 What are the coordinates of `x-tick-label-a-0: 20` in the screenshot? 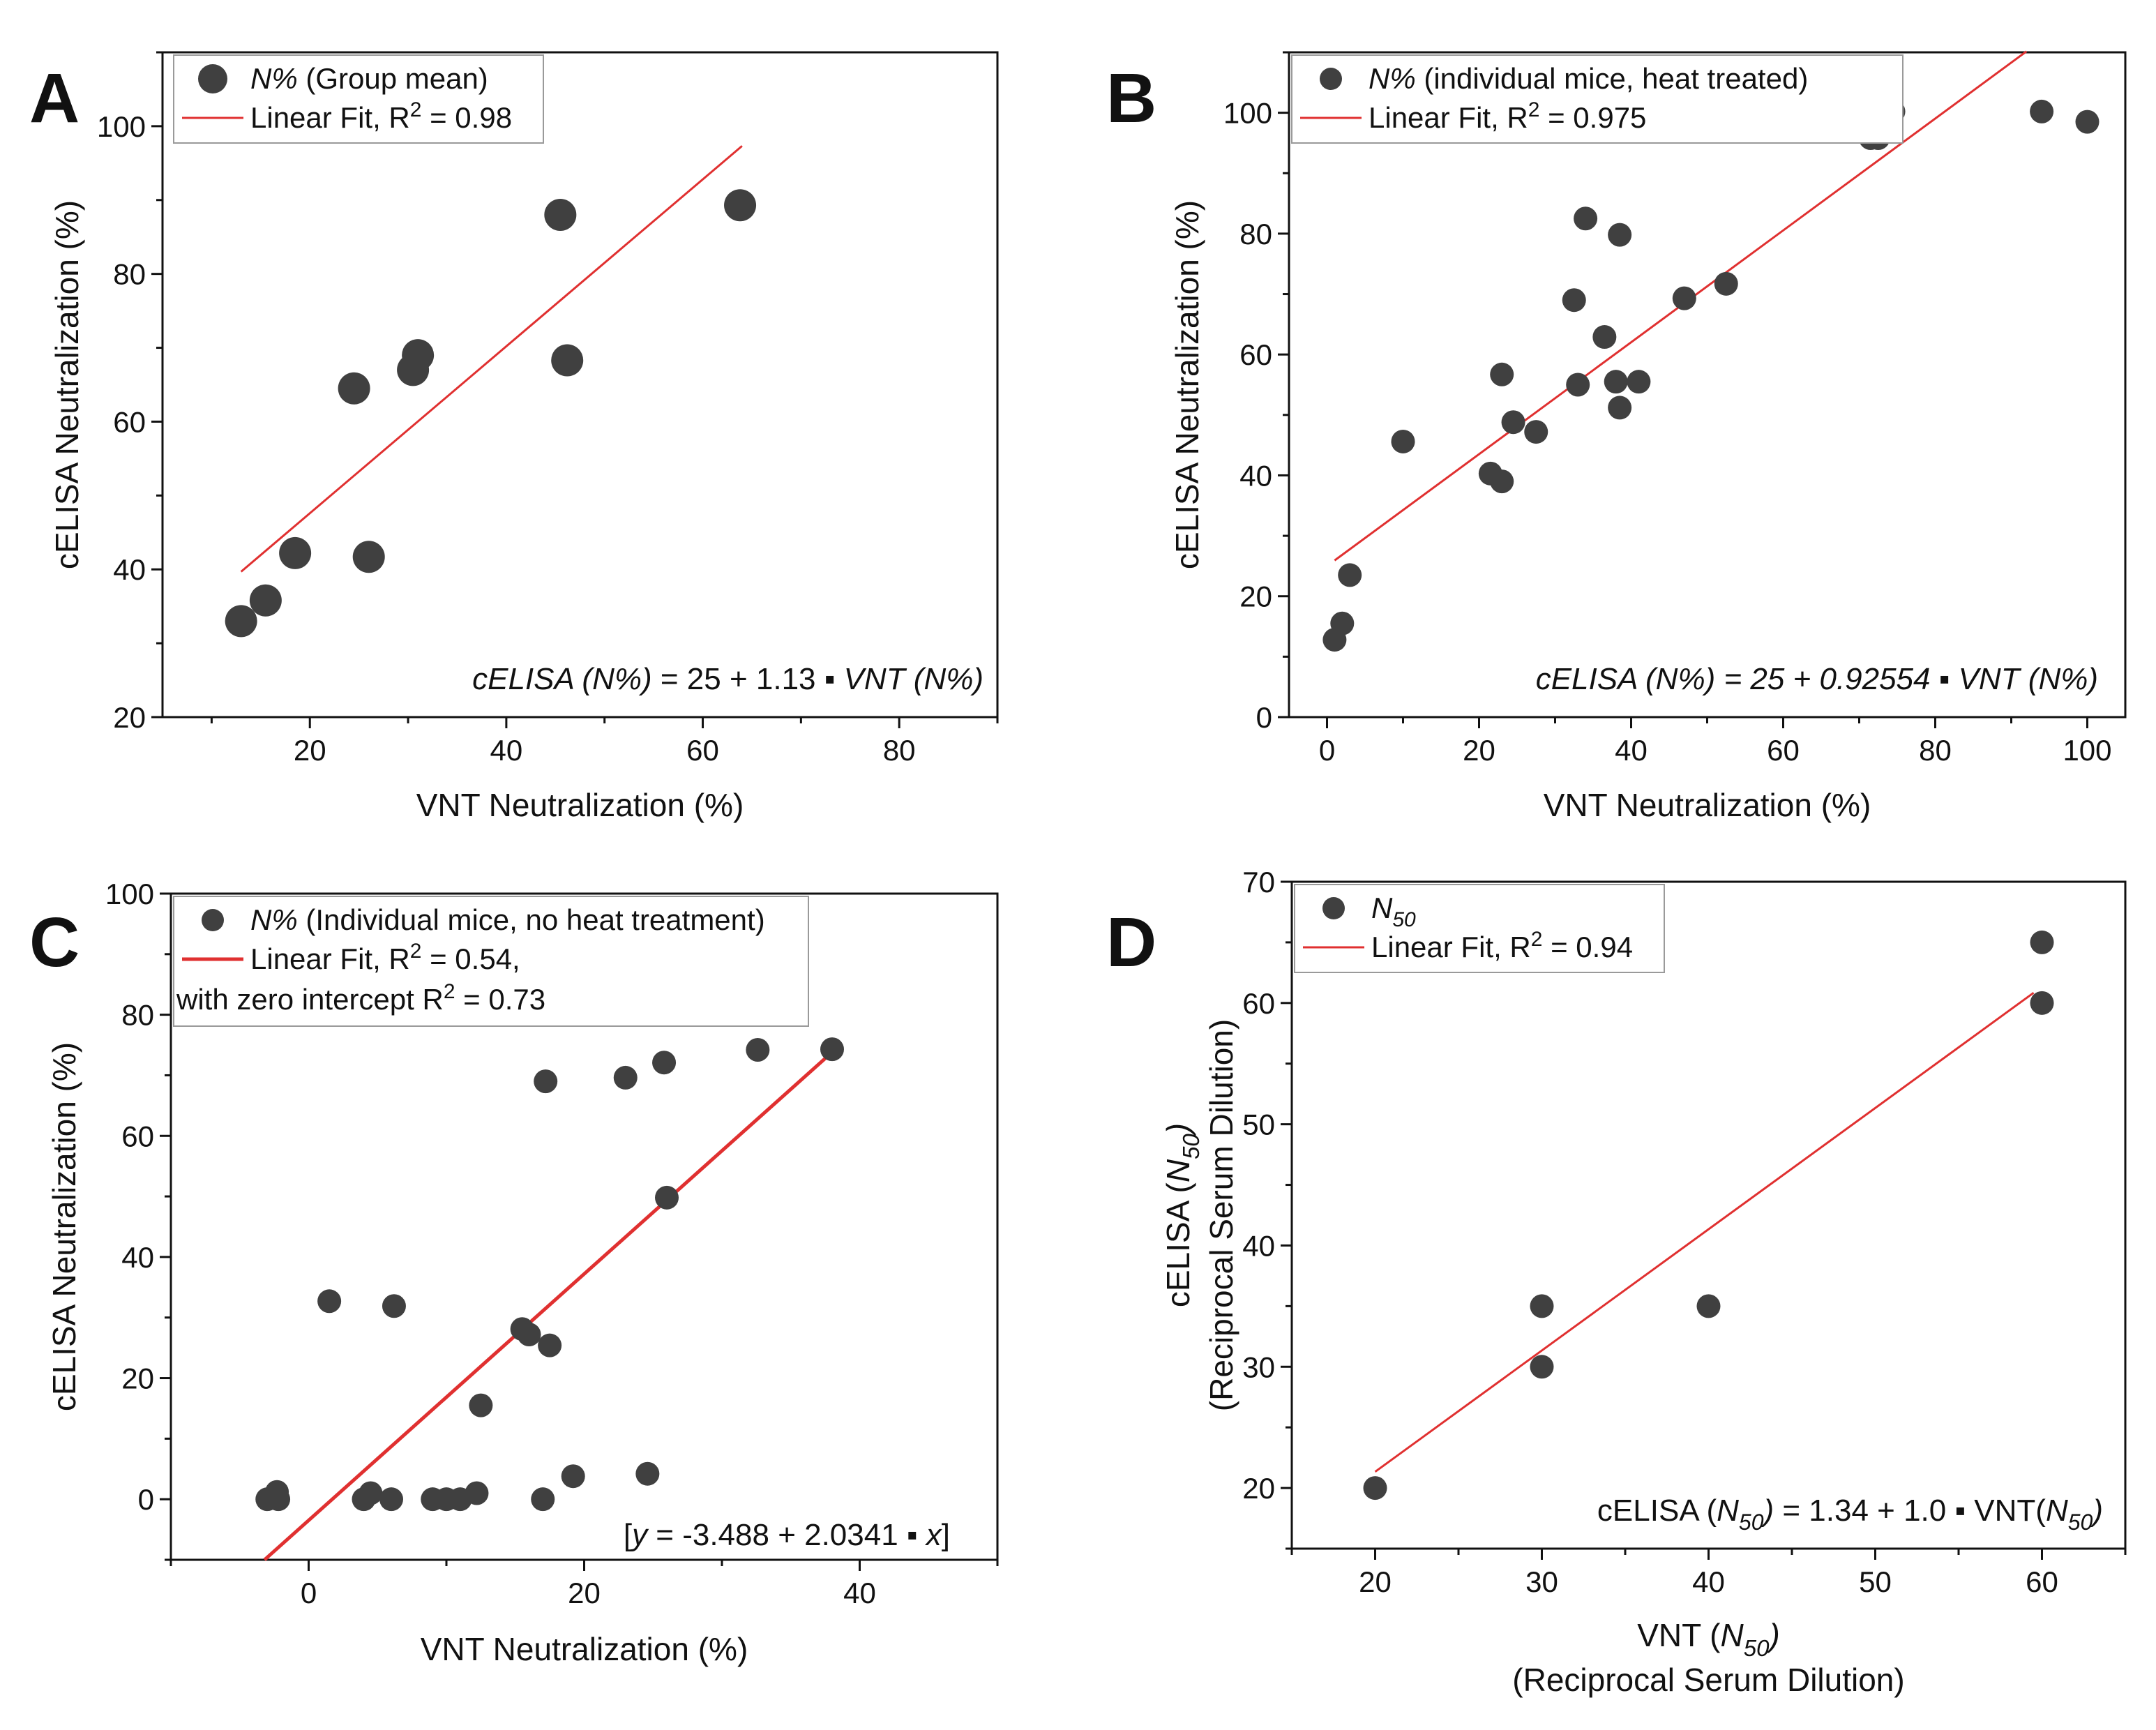 It's located at (310, 750).